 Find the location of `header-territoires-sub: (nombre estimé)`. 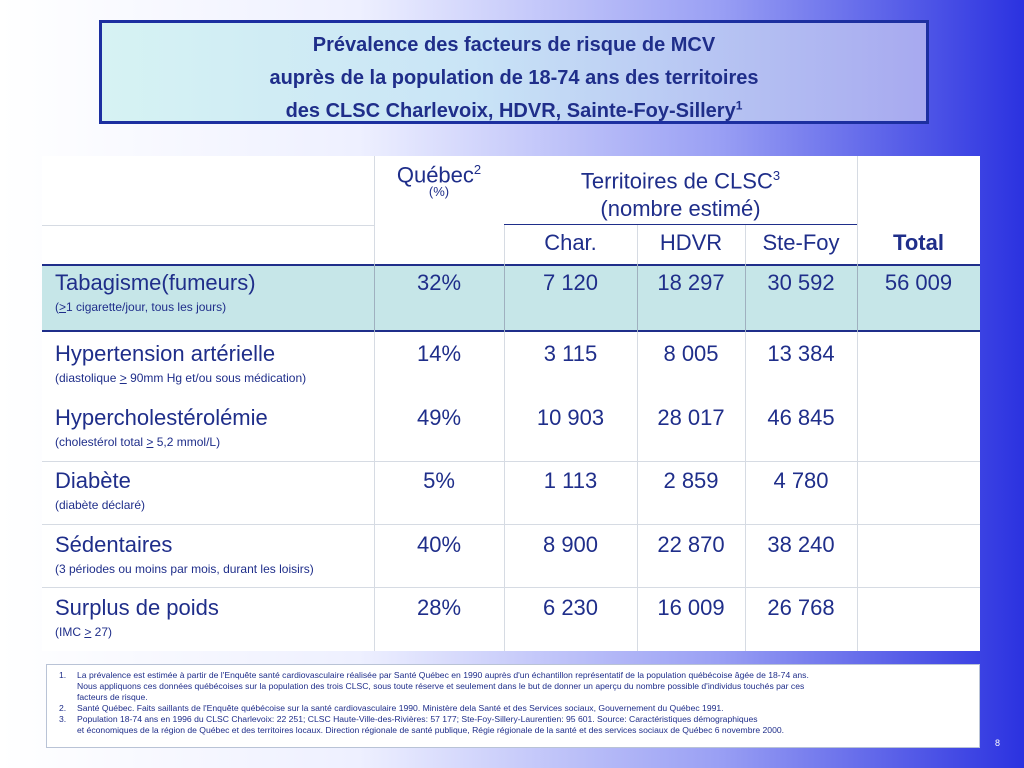

header-territoires-sub: (nombre estimé) is located at coordinates (680, 209).